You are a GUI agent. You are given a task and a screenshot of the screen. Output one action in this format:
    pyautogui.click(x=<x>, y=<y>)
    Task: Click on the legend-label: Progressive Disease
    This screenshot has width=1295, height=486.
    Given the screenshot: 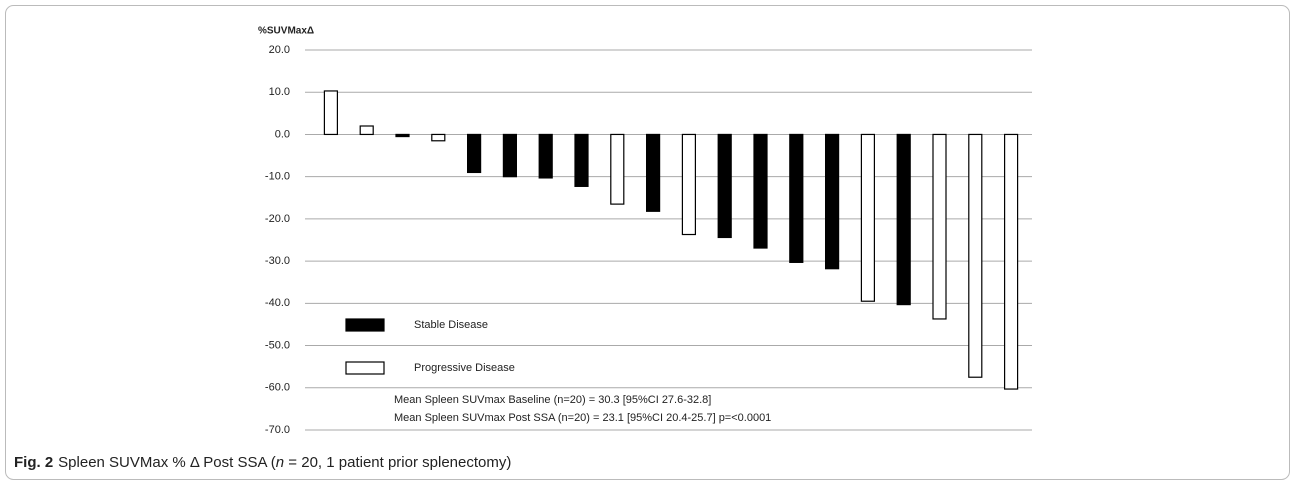 What is the action you would take?
    pyautogui.click(x=464, y=368)
    